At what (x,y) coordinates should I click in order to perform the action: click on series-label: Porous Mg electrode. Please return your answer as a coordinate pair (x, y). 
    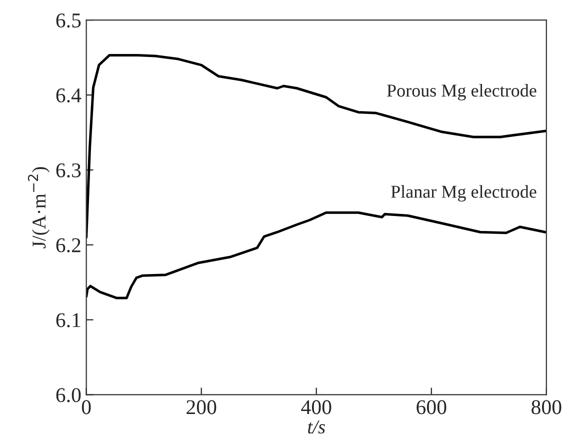
    Looking at the image, I should click on (461, 92).